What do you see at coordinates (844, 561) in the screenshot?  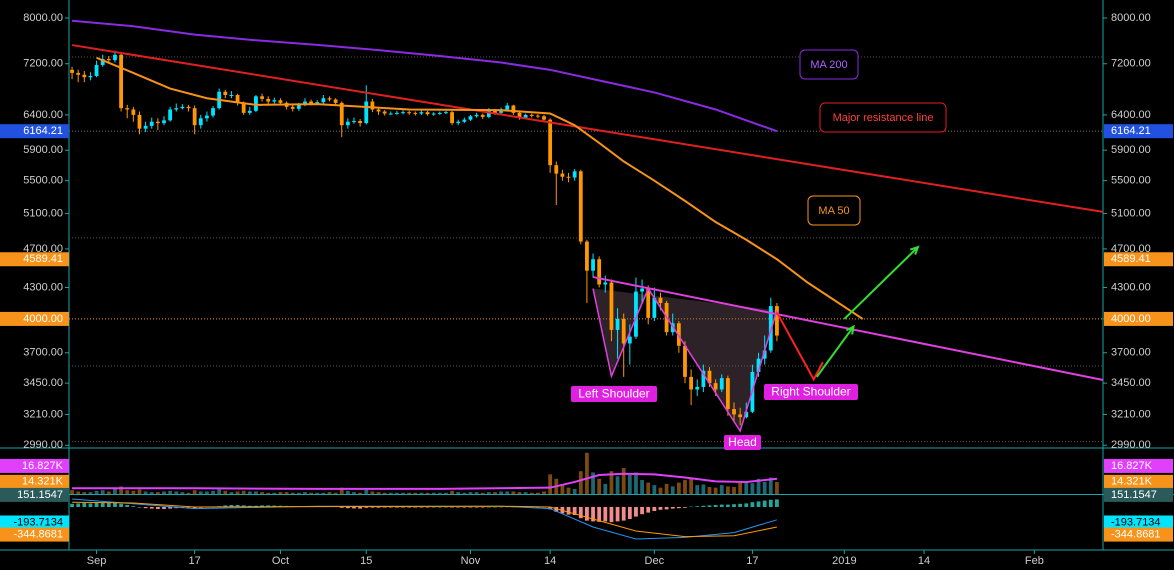 I see `x-tick-label: 2019` at bounding box center [844, 561].